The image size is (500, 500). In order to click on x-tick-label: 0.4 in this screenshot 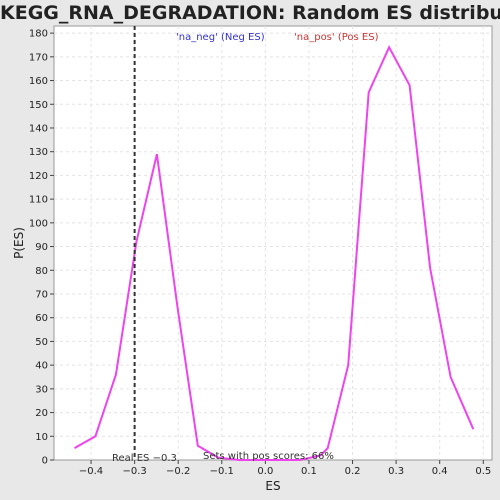, I will do `click(440, 471)`.